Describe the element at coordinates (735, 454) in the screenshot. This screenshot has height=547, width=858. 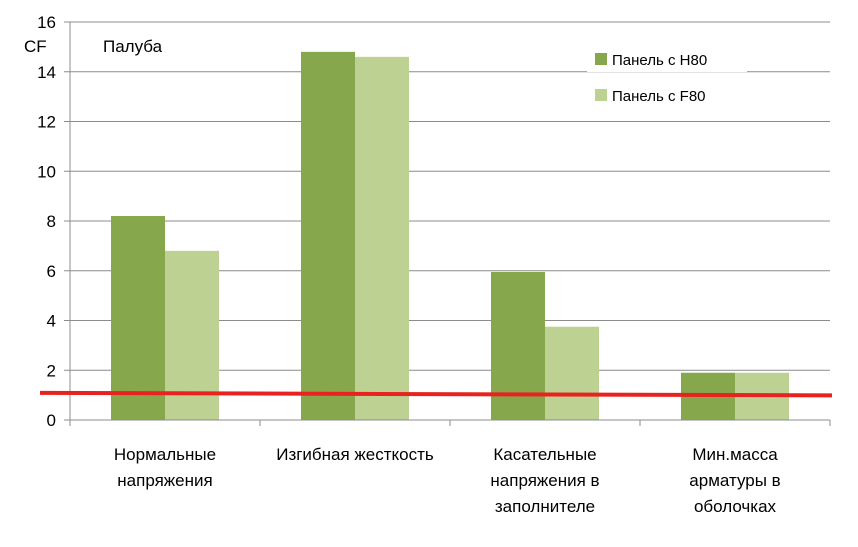
I see `category-label: Мин.масса` at that location.